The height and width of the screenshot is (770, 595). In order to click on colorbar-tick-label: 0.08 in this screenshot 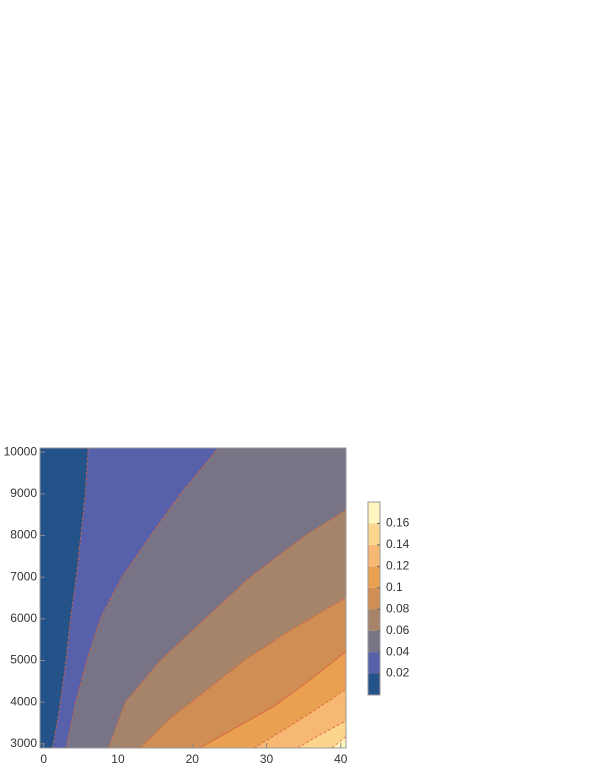, I will do `click(398, 608)`.